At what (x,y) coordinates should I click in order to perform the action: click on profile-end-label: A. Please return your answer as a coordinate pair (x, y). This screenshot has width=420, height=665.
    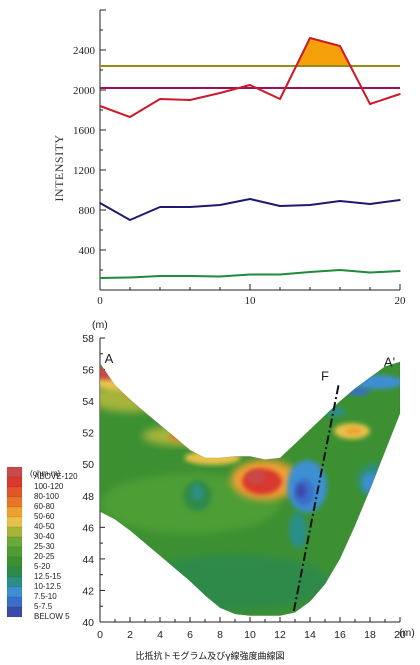
    Looking at the image, I should click on (109, 358).